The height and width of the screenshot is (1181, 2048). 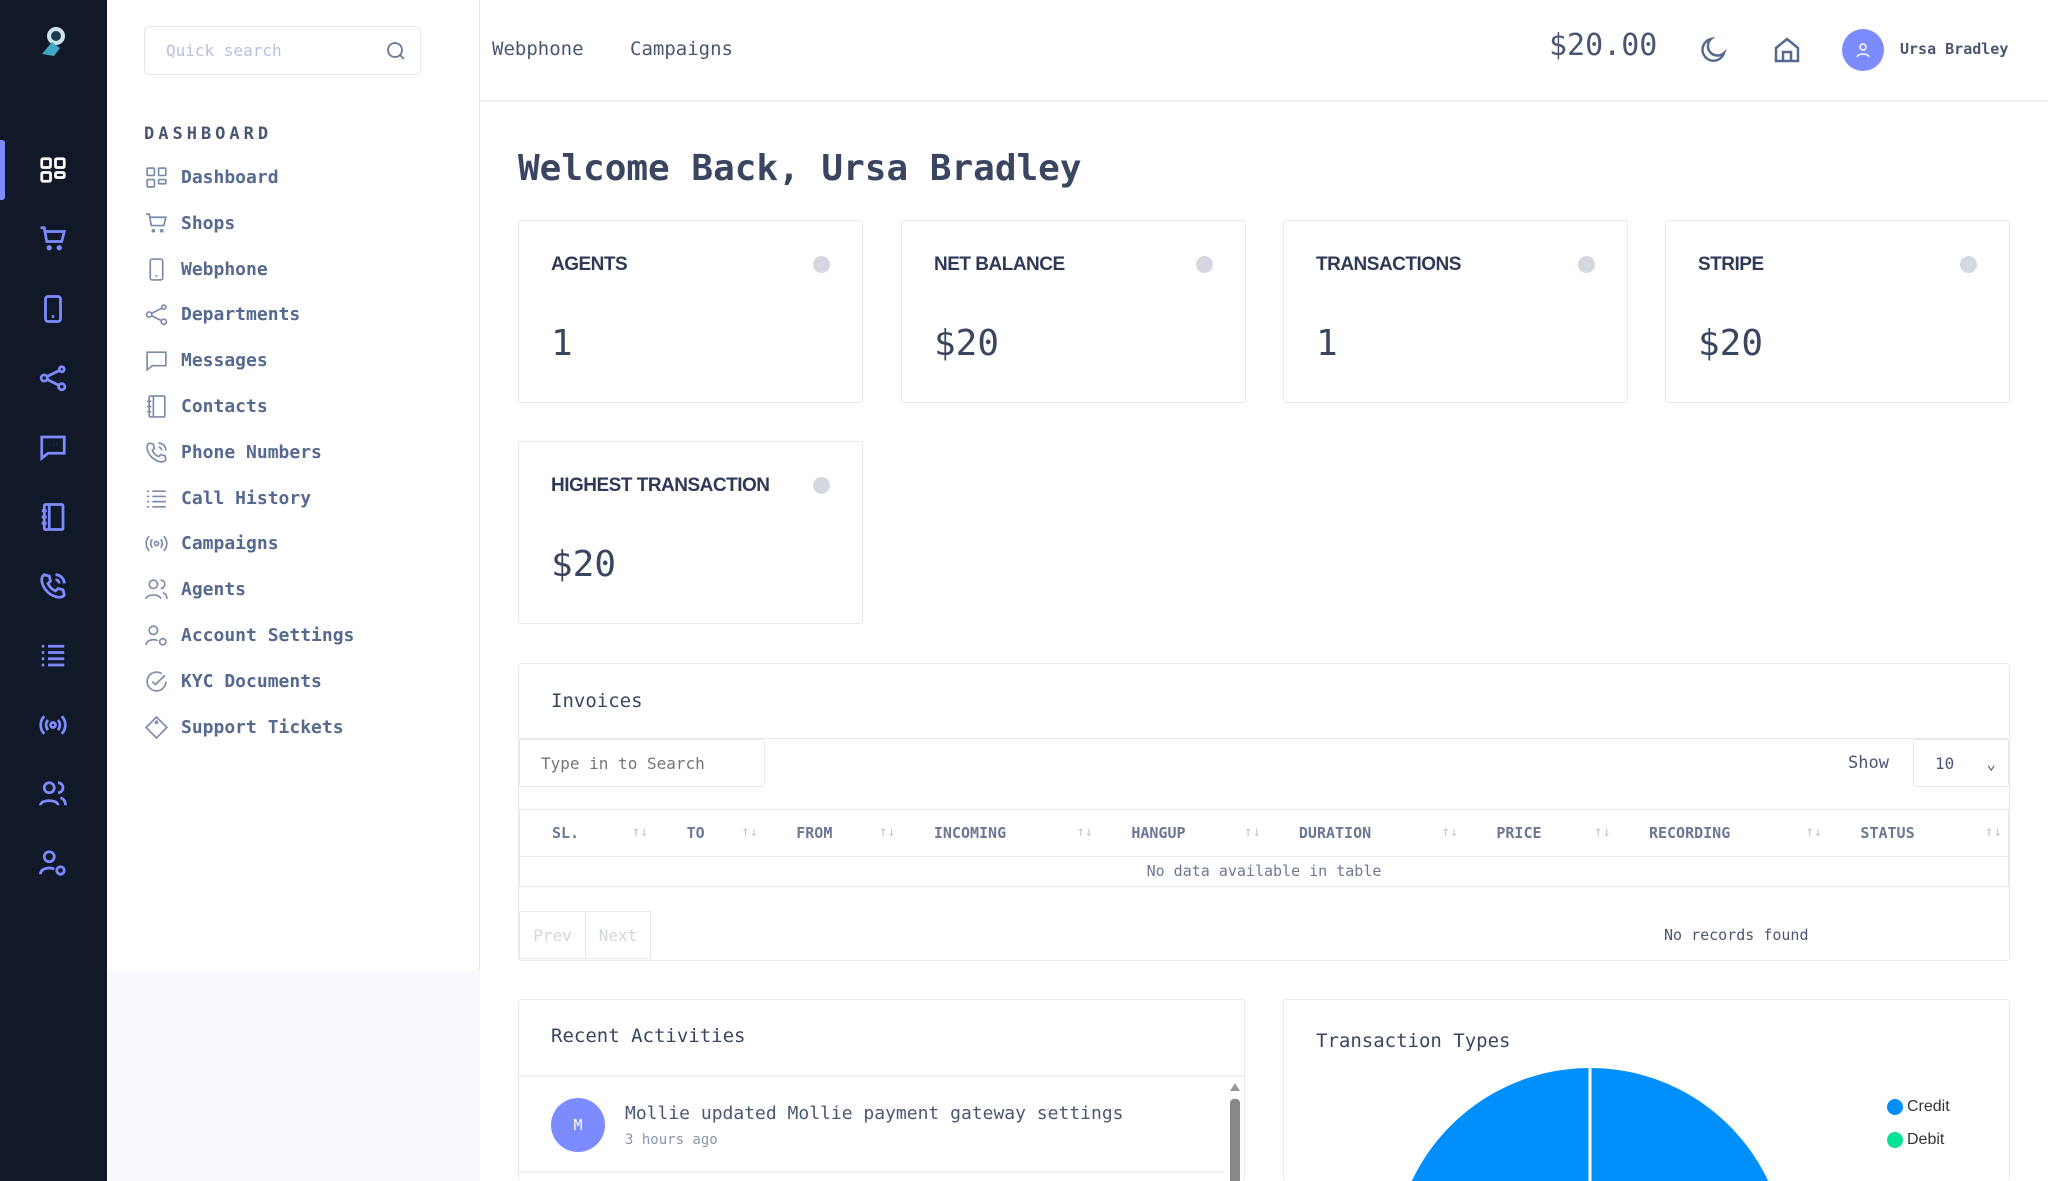 I want to click on chat-icon, so click(x=53, y=448).